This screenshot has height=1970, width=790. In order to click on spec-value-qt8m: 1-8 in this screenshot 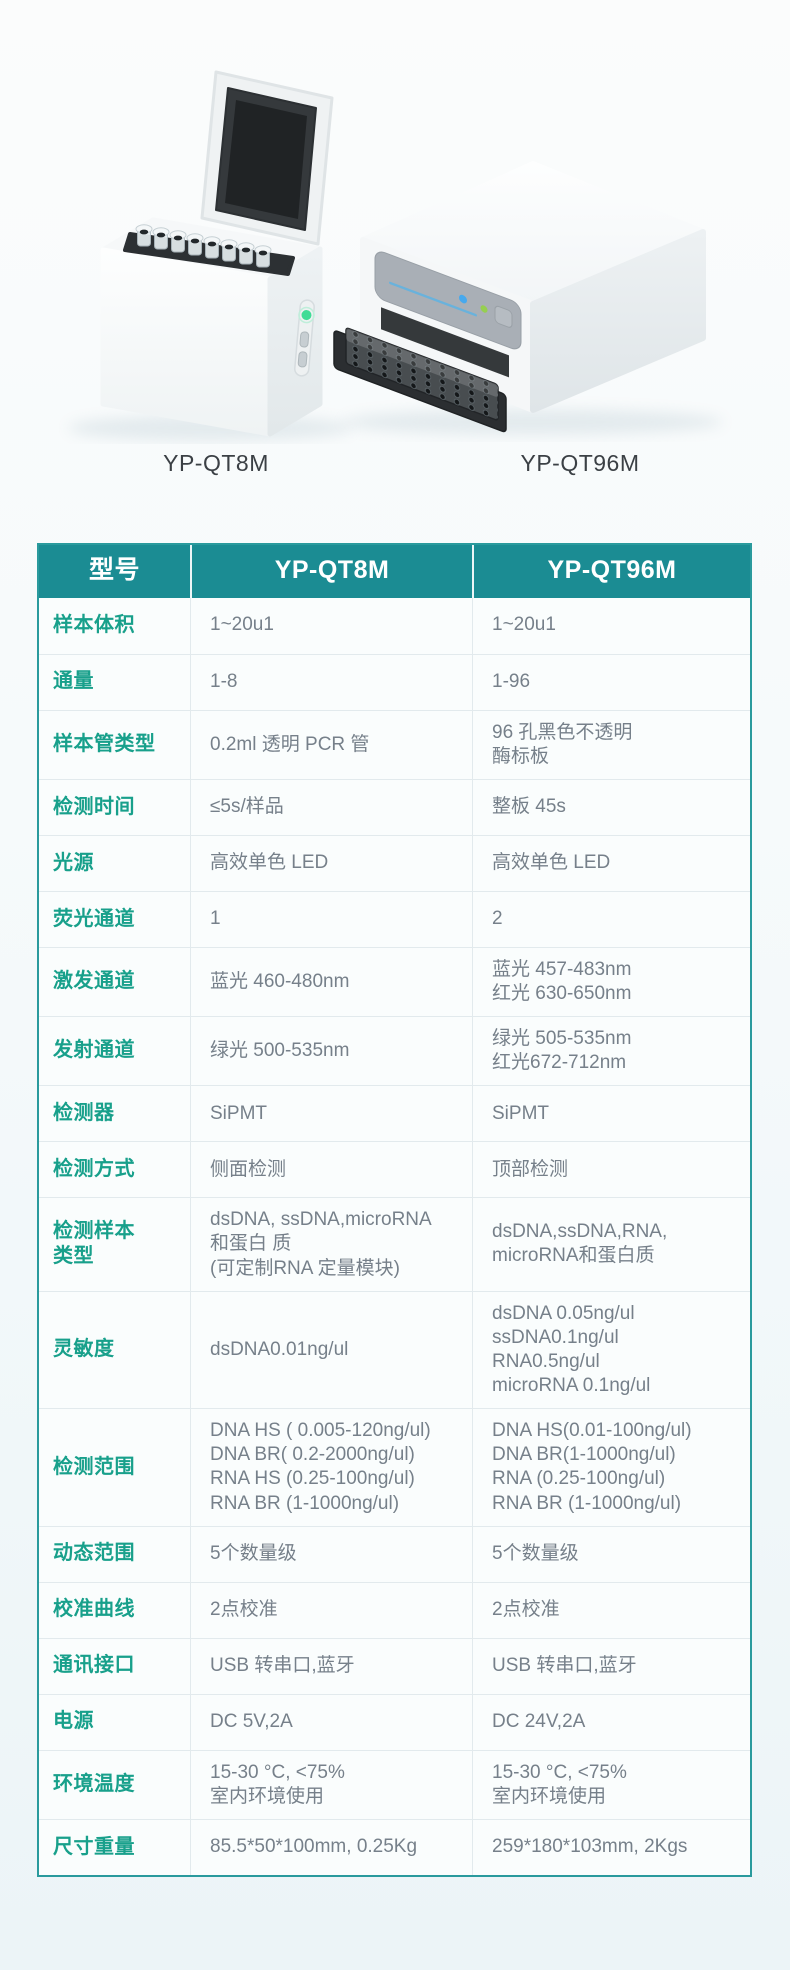, I will do `click(331, 682)`.